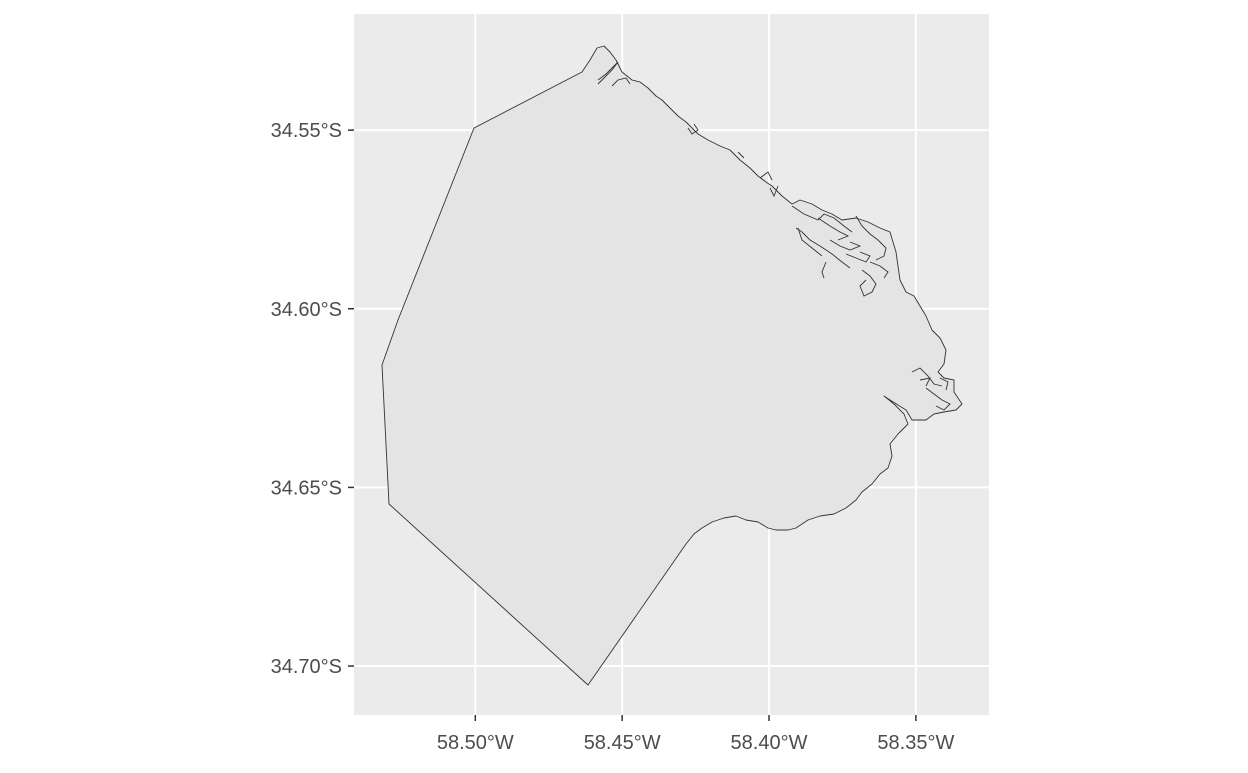  I want to click on y-axis: 34.55°S 34.60°S 34.65°S 34.70°S, so click(312, 399).